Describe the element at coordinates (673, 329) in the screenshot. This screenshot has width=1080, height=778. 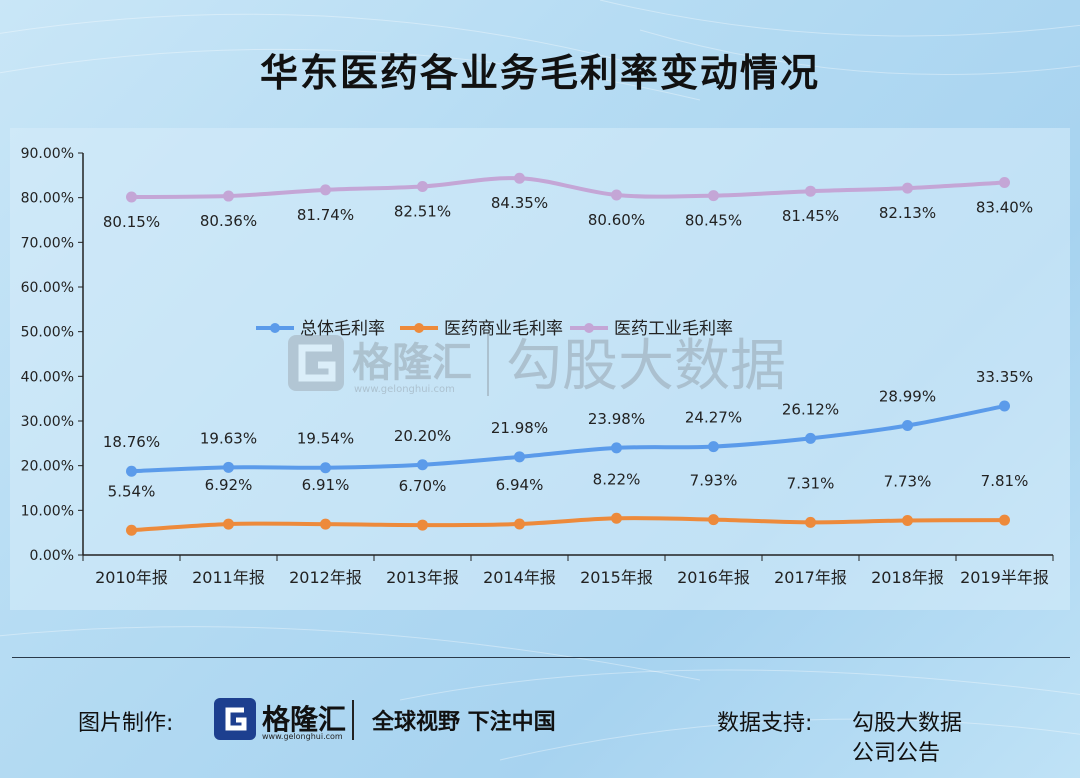
I see `legend-label: 医药工业毛利率` at that location.